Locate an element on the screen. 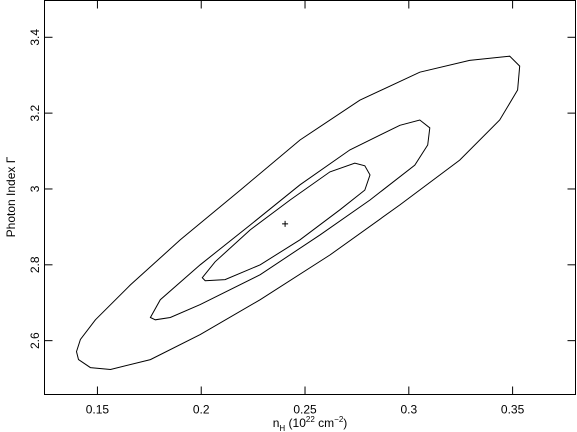  x-tick-label: 0.15 is located at coordinates (98, 410).